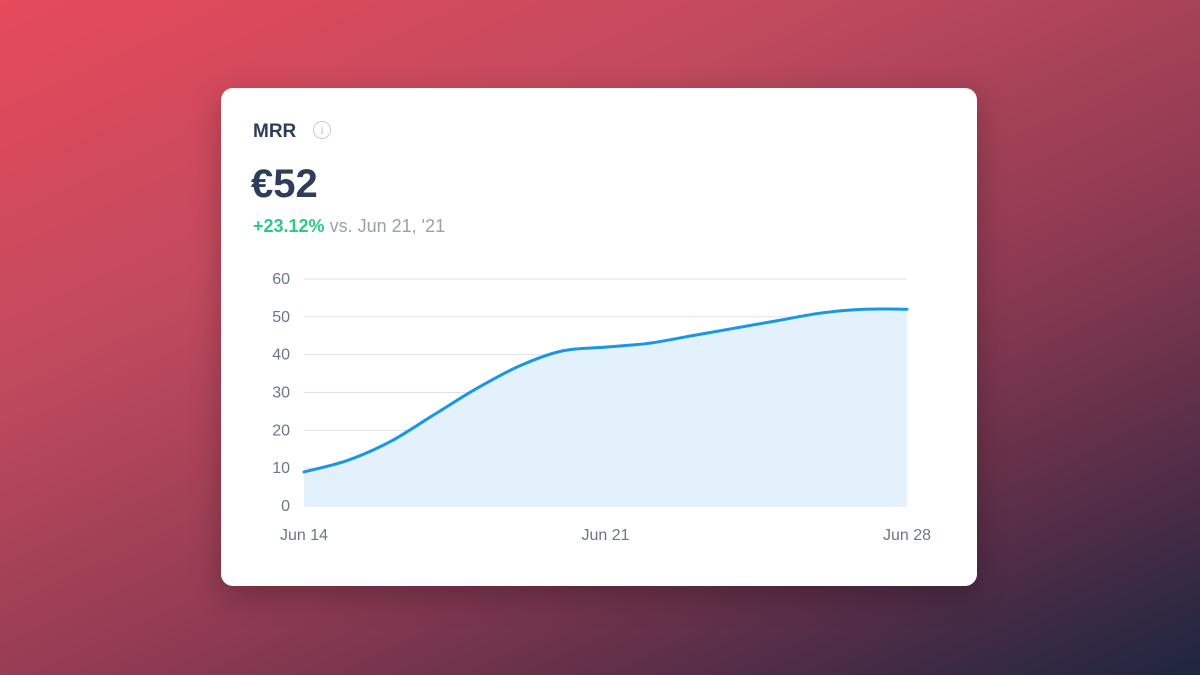  What do you see at coordinates (275, 131) in the screenshot?
I see `card-title: MRR` at bounding box center [275, 131].